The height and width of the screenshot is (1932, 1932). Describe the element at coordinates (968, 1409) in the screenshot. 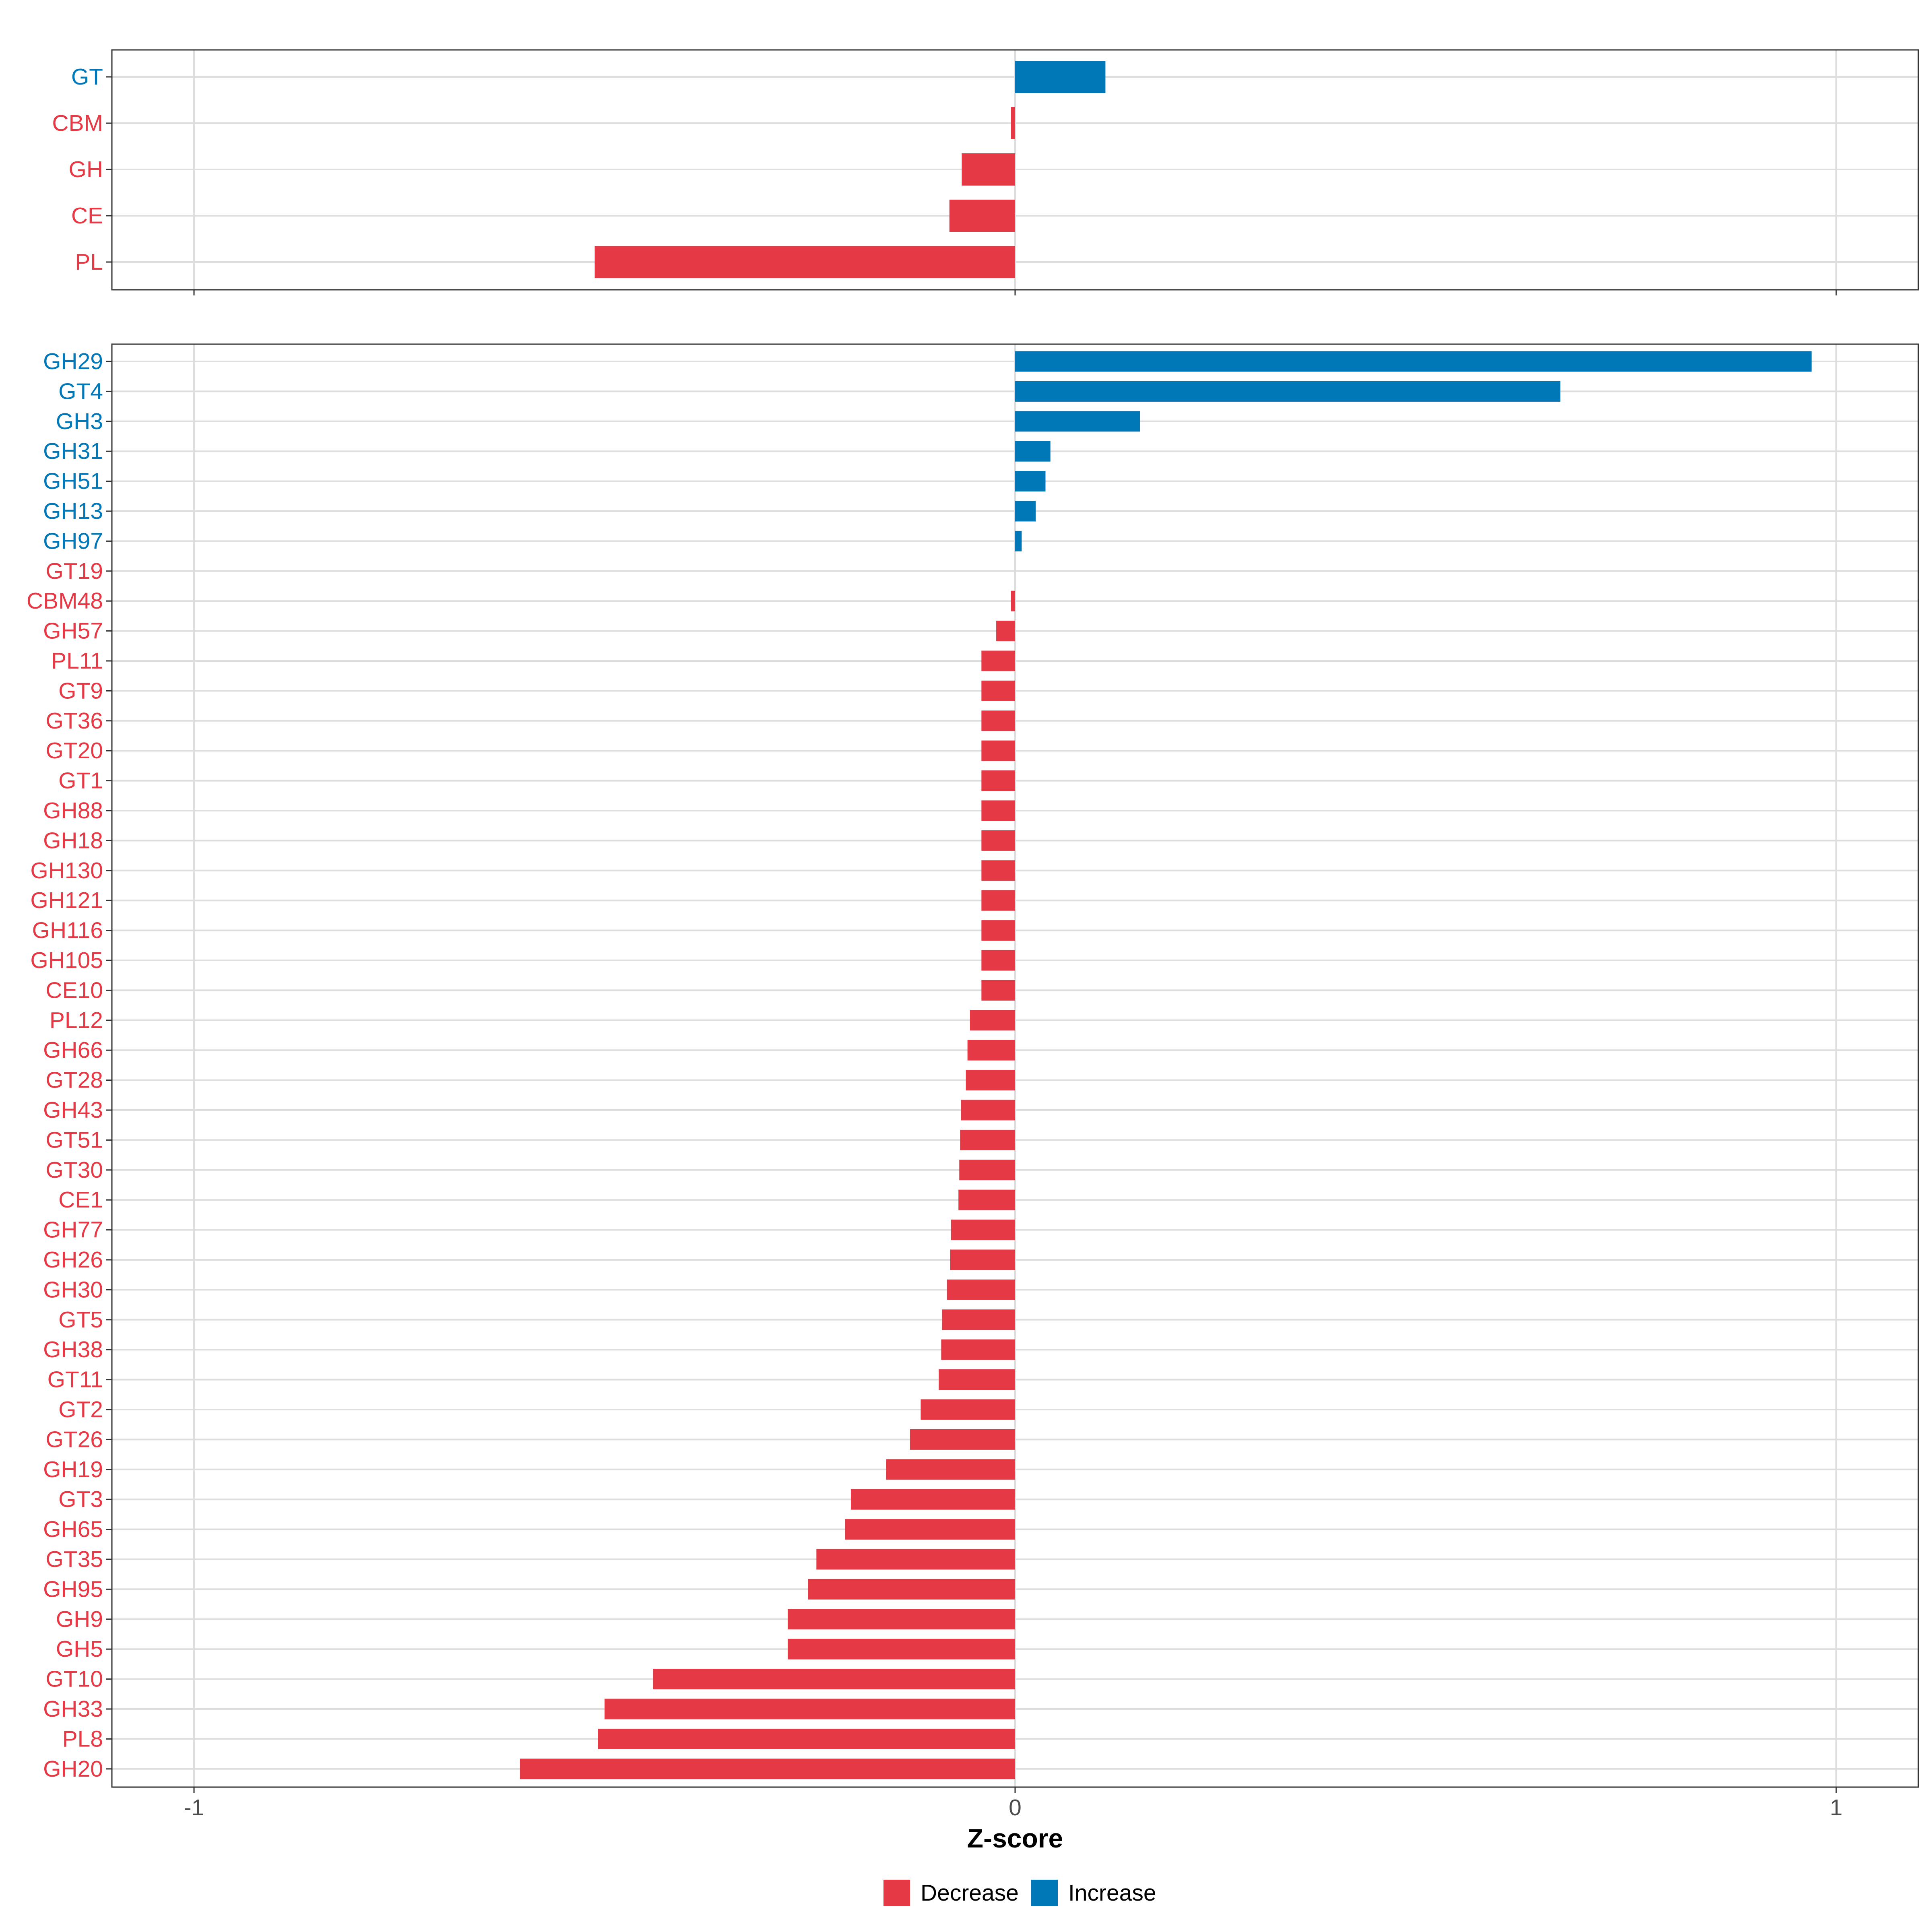

I see `bar-GT2` at that location.